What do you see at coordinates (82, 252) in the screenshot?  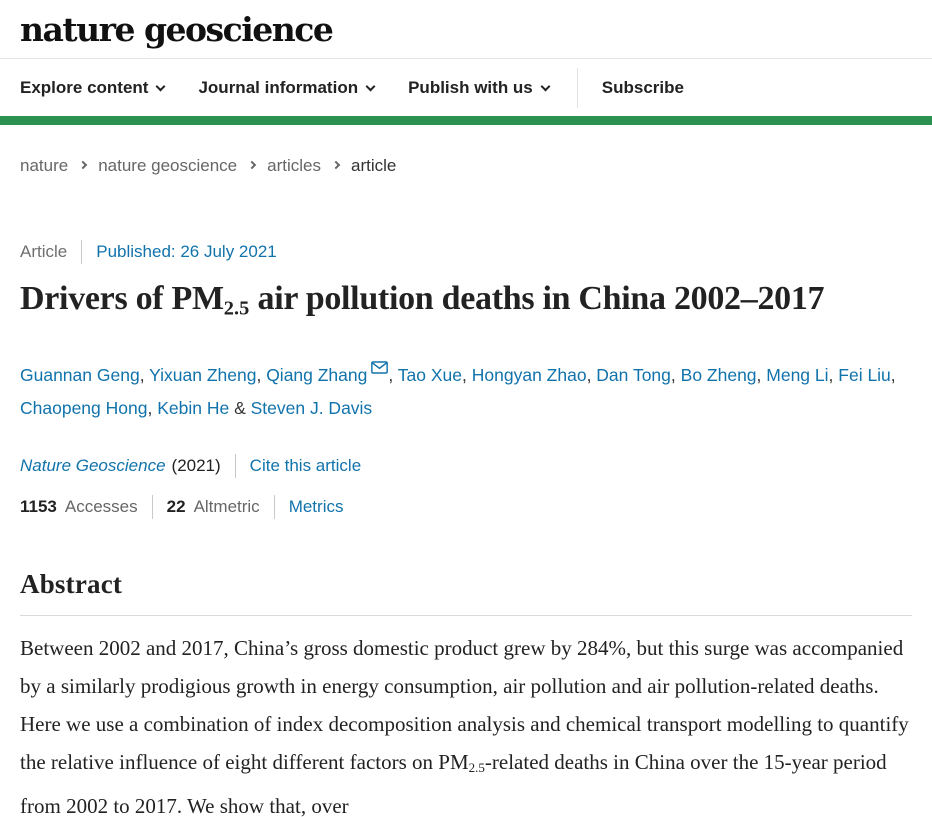 I see `meta-divider` at bounding box center [82, 252].